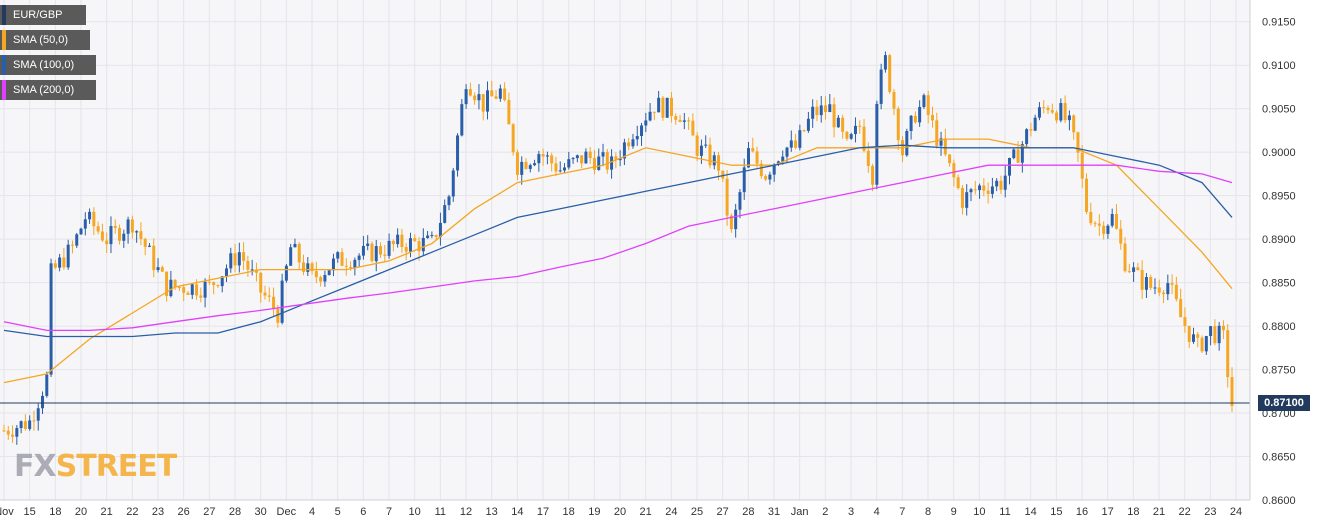 This screenshot has width=1326, height=525. Describe the element at coordinates (81, 512) in the screenshot. I see `x-tick-label: 20` at that location.